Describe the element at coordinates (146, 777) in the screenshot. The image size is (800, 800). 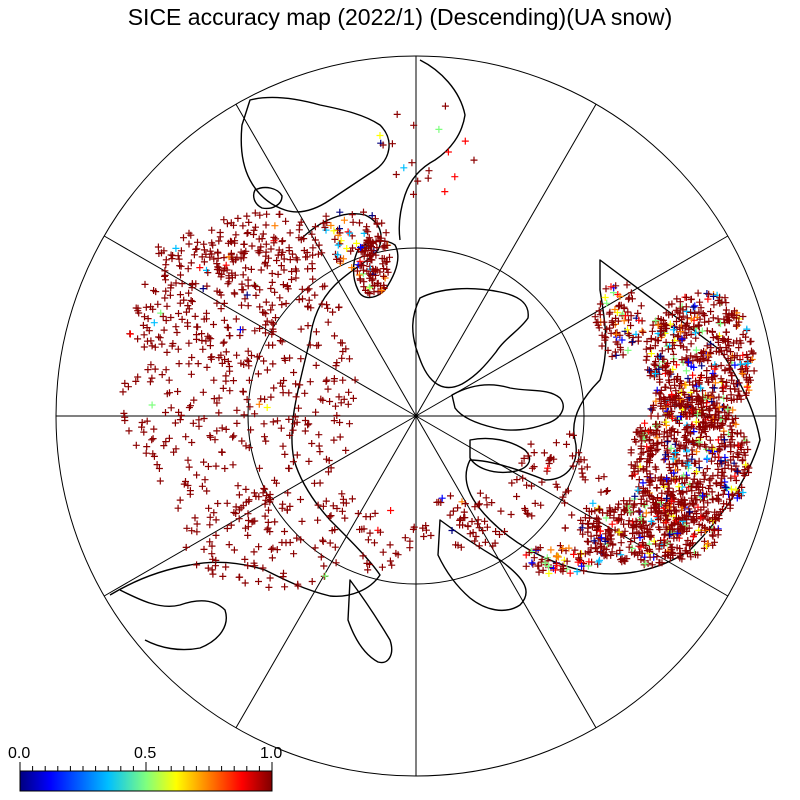
I see `colorbar` at that location.